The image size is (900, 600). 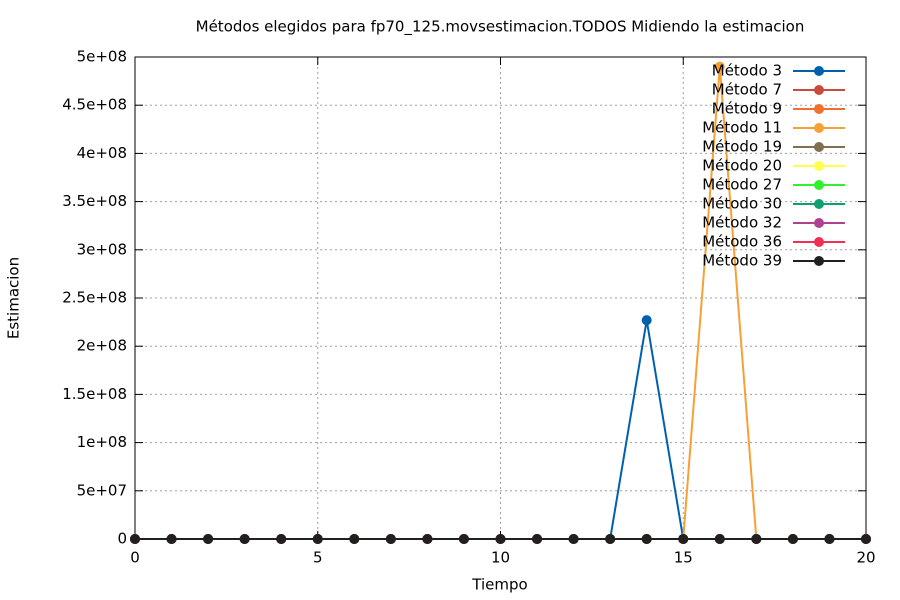 I want to click on legend-label: Método 11, so click(x=742, y=128).